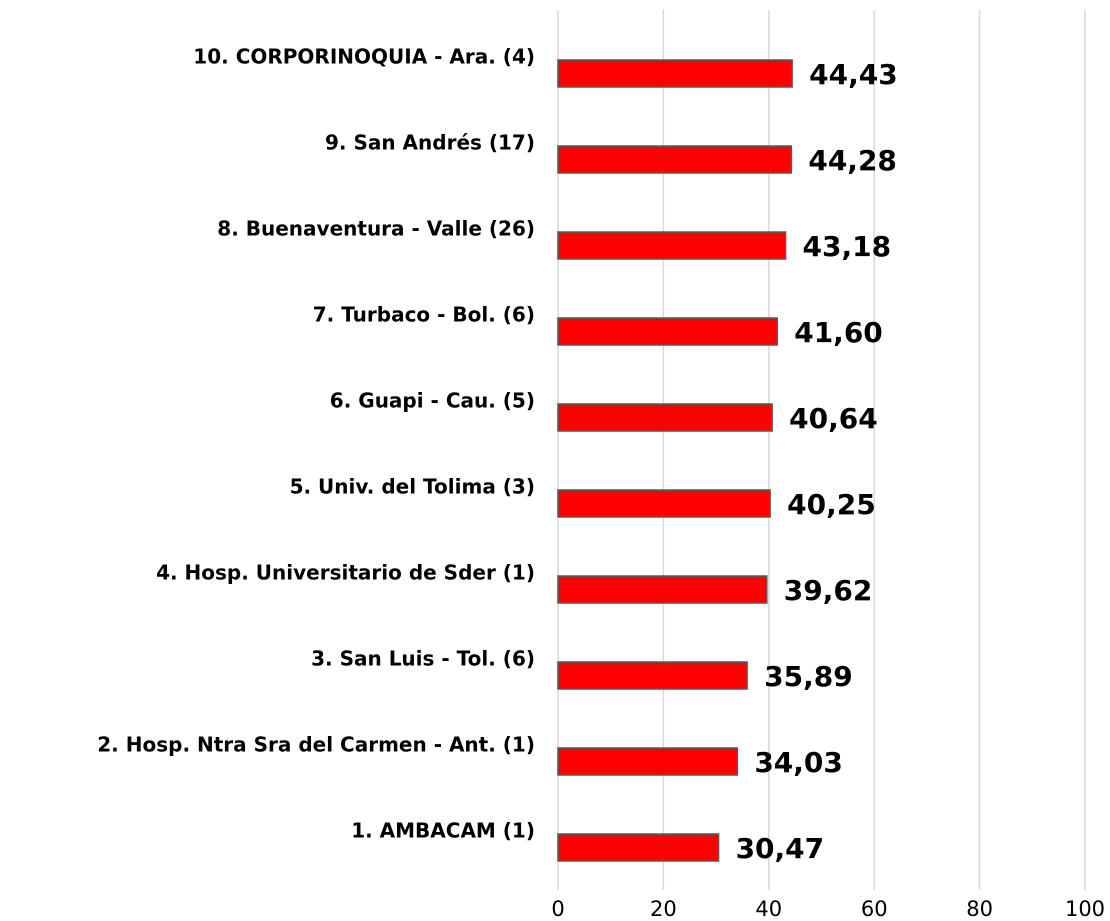 The width and height of the screenshot is (1110, 921). Describe the element at coordinates (838, 332) in the screenshot. I see `value-label: 41,60` at that location.